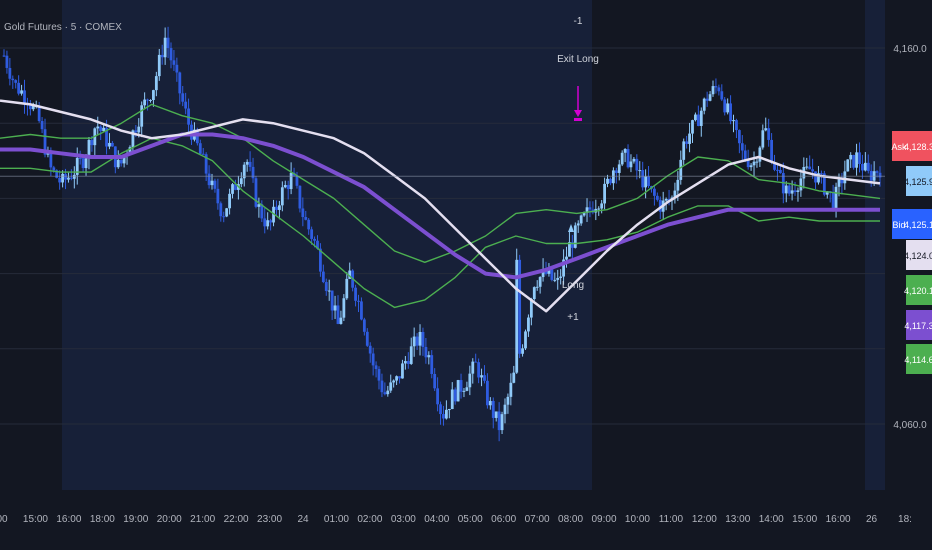  I want to click on price-tag-value: 4,124.0, so click(918, 256).